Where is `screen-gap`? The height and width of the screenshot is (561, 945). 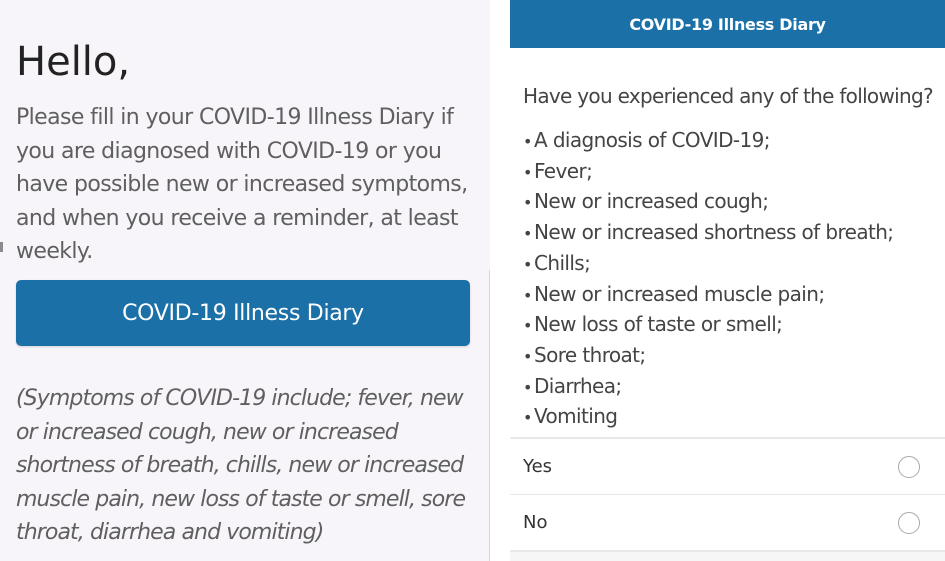
screen-gap is located at coordinates (500, 280).